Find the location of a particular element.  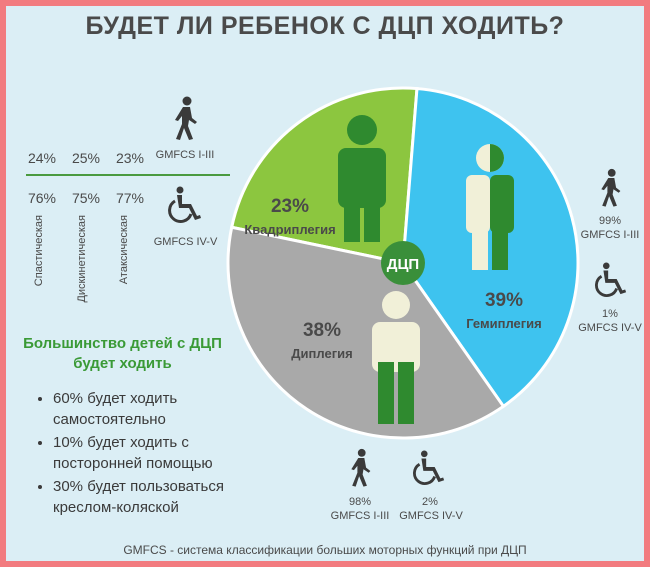

center-label: ДЦП is located at coordinates (403, 264).